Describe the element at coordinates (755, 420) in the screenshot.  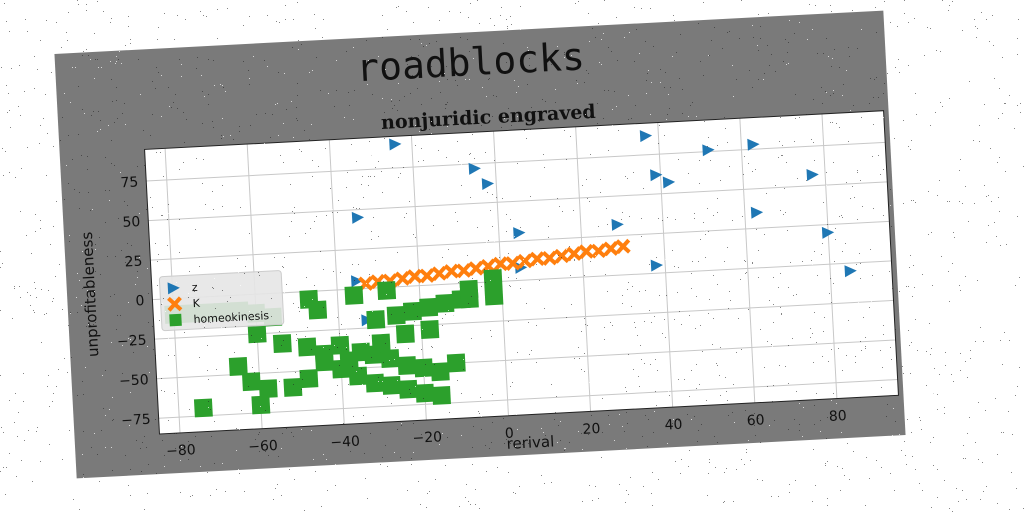
I see `x-tick-label: 60` at that location.